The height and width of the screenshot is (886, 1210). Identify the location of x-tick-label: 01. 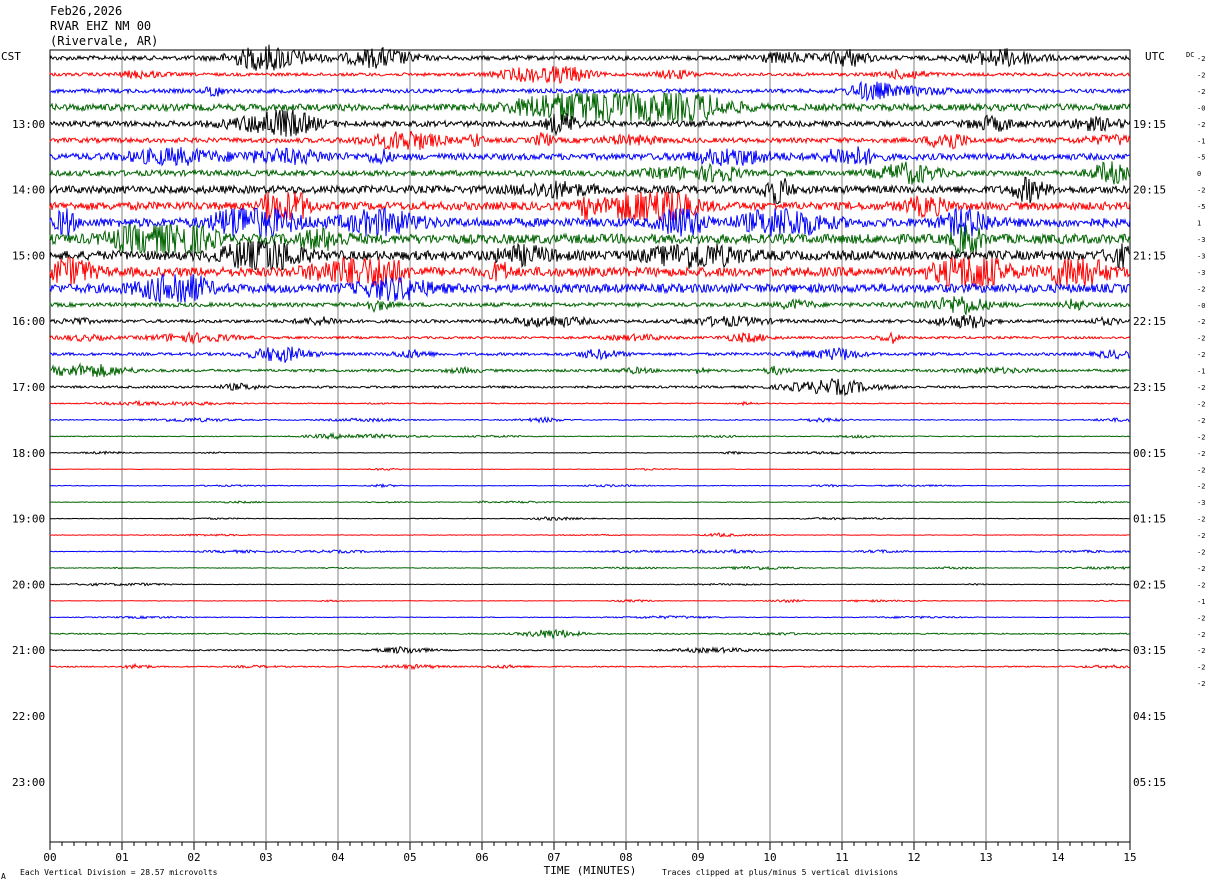
(121, 857).